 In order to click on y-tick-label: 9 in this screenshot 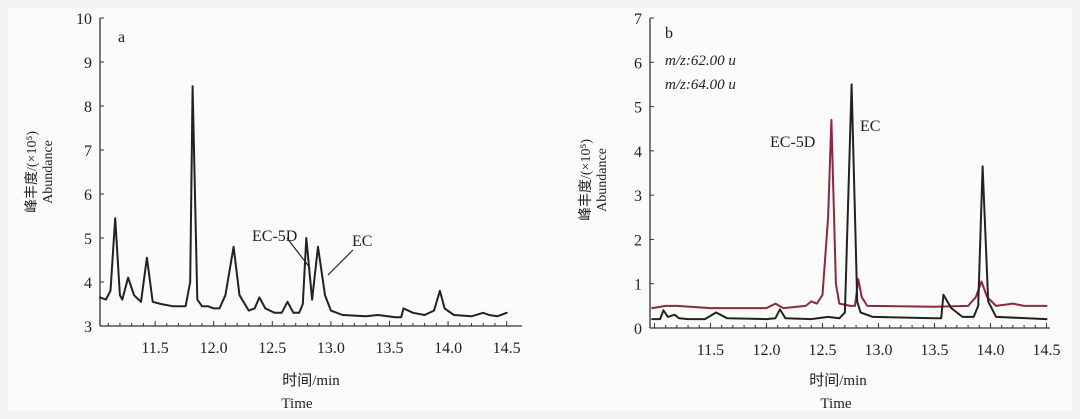, I will do `click(88, 63)`.